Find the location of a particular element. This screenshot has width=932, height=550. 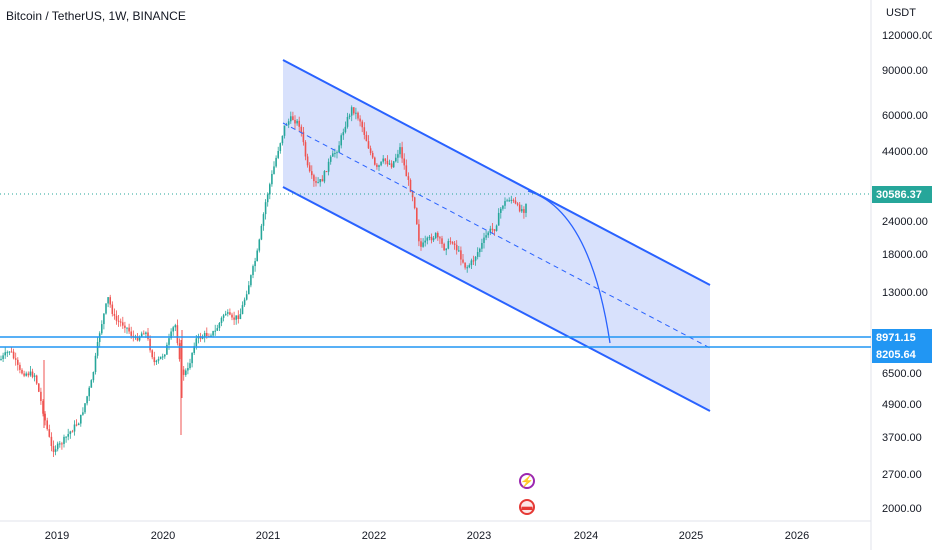

x-tick: 2021 is located at coordinates (268, 536).